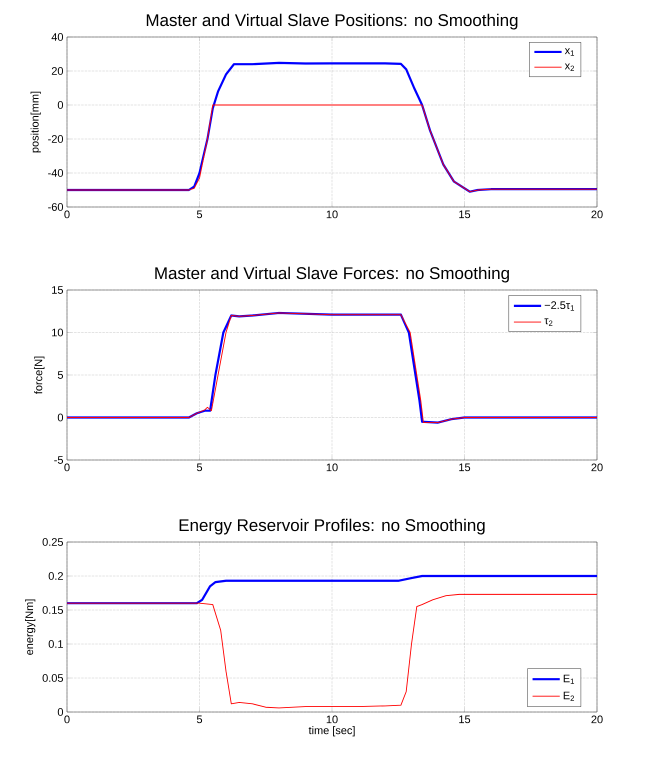  I want to click on y-tick-label: 20, so click(58, 71).